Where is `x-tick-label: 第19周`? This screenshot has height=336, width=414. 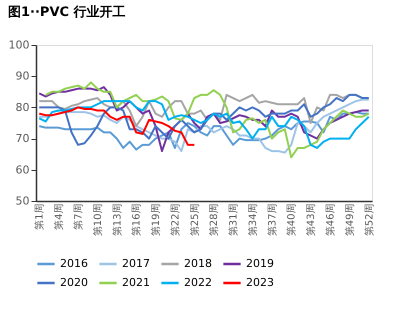 x-tick-label: 第19周 is located at coordinates (156, 220).